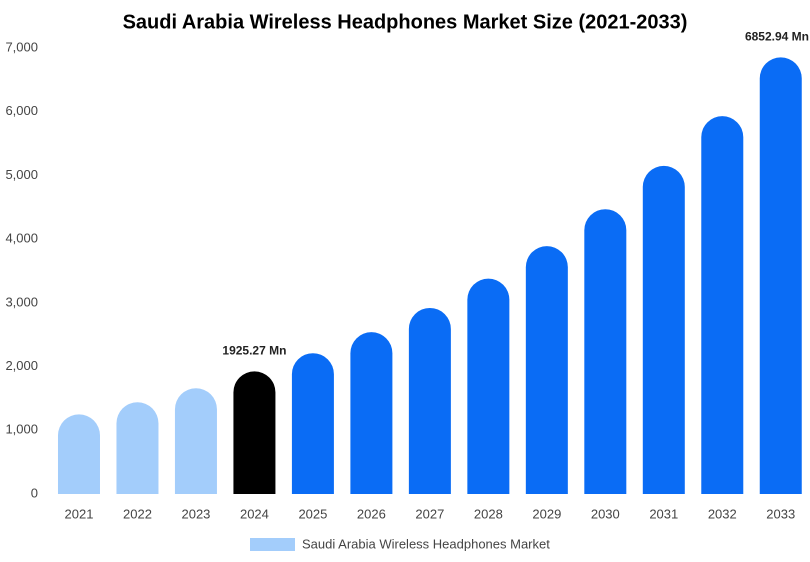  I want to click on legend-label: Saudi Arabia Wireless Headphones Market, so click(426, 543).